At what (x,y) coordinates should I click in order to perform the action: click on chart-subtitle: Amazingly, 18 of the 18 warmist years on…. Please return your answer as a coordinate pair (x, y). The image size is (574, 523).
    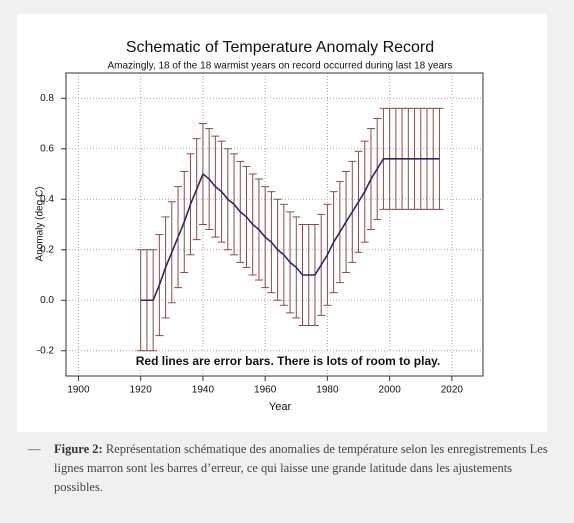
    Looking at the image, I should click on (280, 66).